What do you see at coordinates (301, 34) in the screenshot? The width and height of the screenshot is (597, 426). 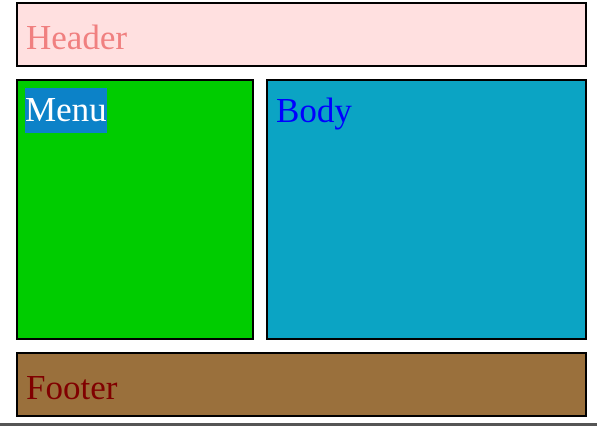 I see `header-panel: Header` at bounding box center [301, 34].